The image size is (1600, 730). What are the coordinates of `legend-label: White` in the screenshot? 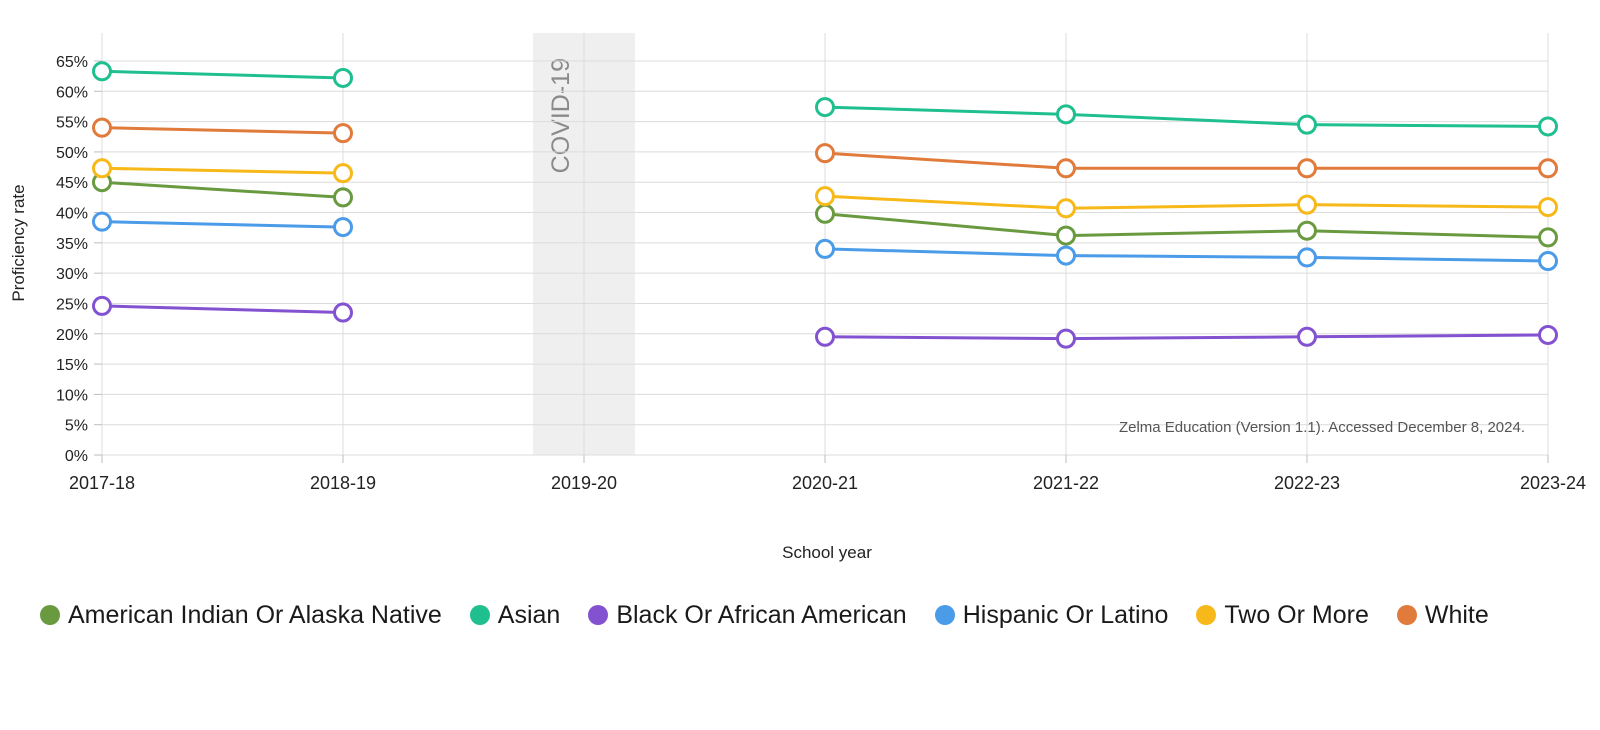 It's located at (1456, 614).